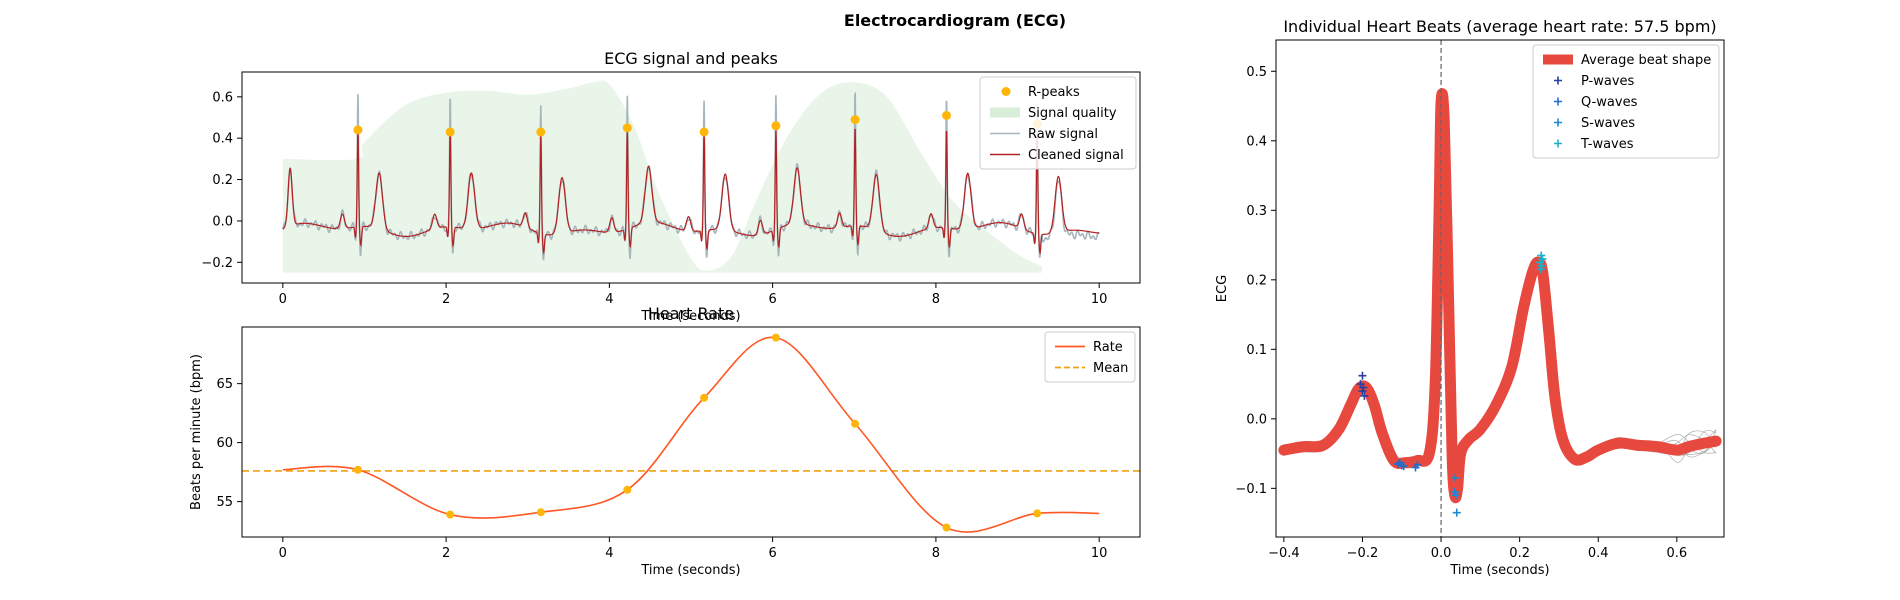 This screenshot has width=1900, height=600. I want to click on beats-legend-frame, so click(1626, 101).